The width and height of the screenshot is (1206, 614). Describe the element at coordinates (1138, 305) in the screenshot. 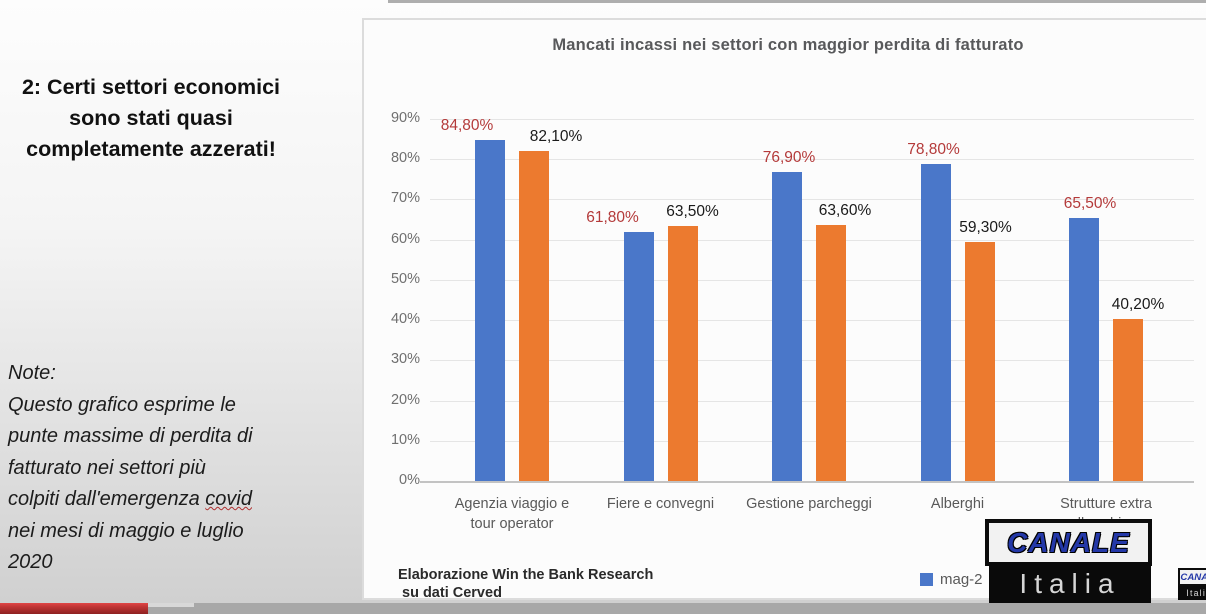

I see `bar-value-label: 40,20%` at that location.